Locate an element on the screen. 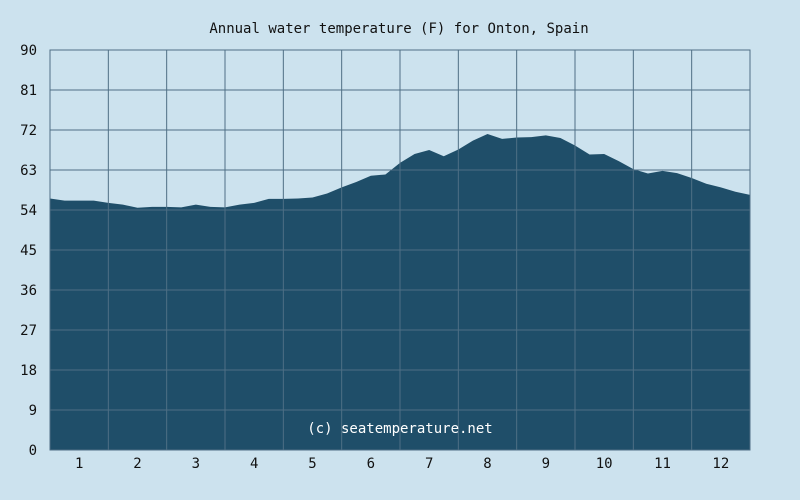  x-tick-label: 9 is located at coordinates (546, 464).